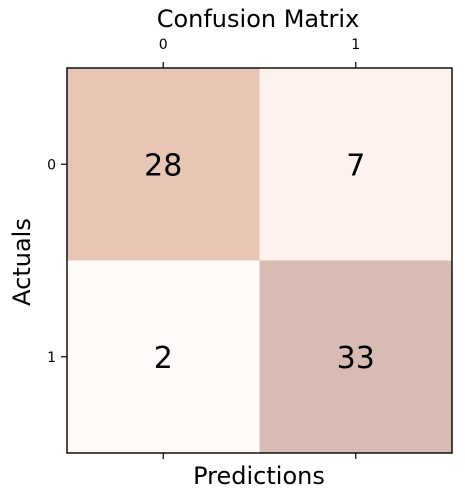 The height and width of the screenshot is (492, 465). What do you see at coordinates (163, 45) in the screenshot?
I see `x-tick-label-0: 0` at bounding box center [163, 45].